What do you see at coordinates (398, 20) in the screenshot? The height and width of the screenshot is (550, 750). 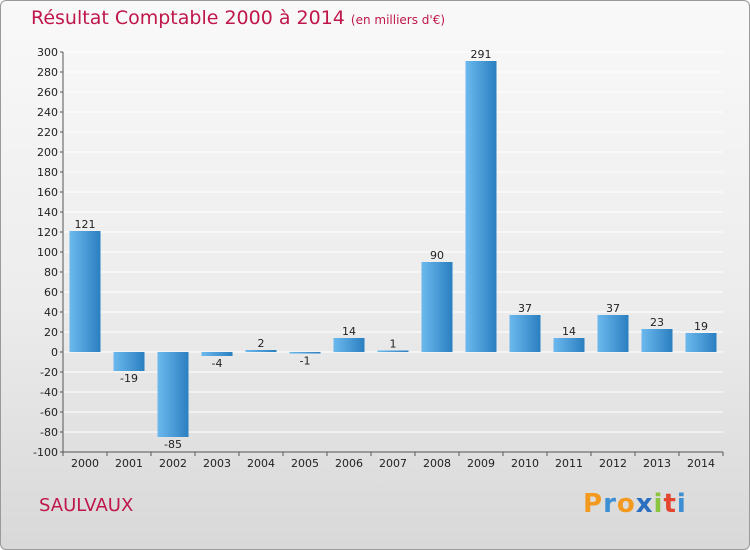 I see `chart-title-unit: (en milliers d'€)` at bounding box center [398, 20].